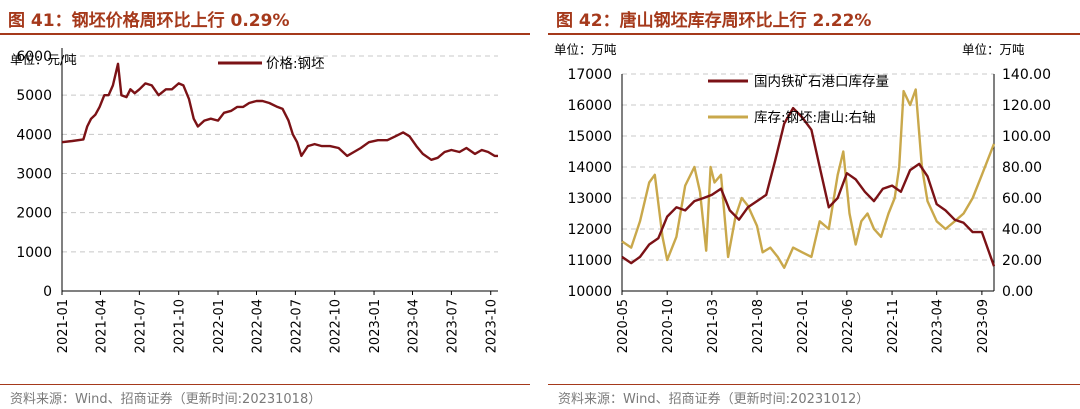 The image size is (1080, 409). I want to click on x-tick-label: 2022-04, so click(257, 326).